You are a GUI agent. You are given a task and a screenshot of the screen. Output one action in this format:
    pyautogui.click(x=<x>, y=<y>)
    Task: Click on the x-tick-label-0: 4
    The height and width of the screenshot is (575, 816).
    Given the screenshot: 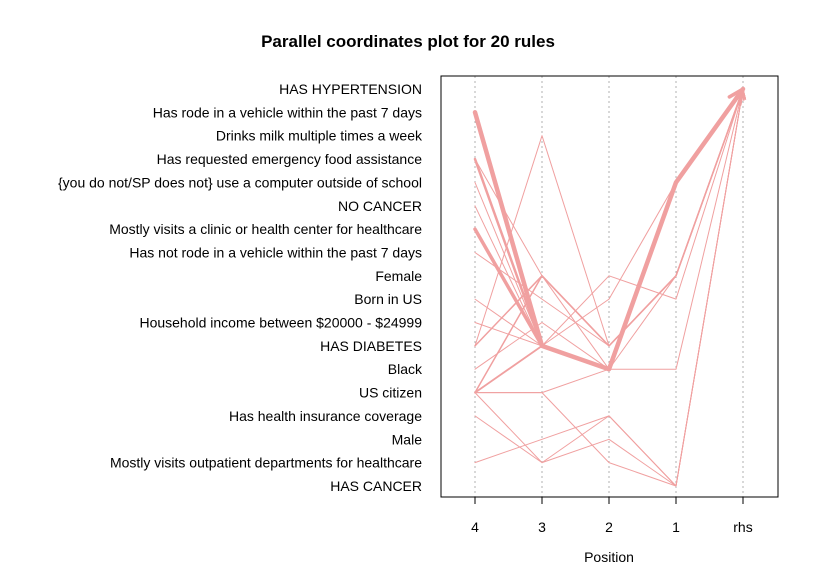 What is the action you would take?
    pyautogui.click(x=475, y=527)
    